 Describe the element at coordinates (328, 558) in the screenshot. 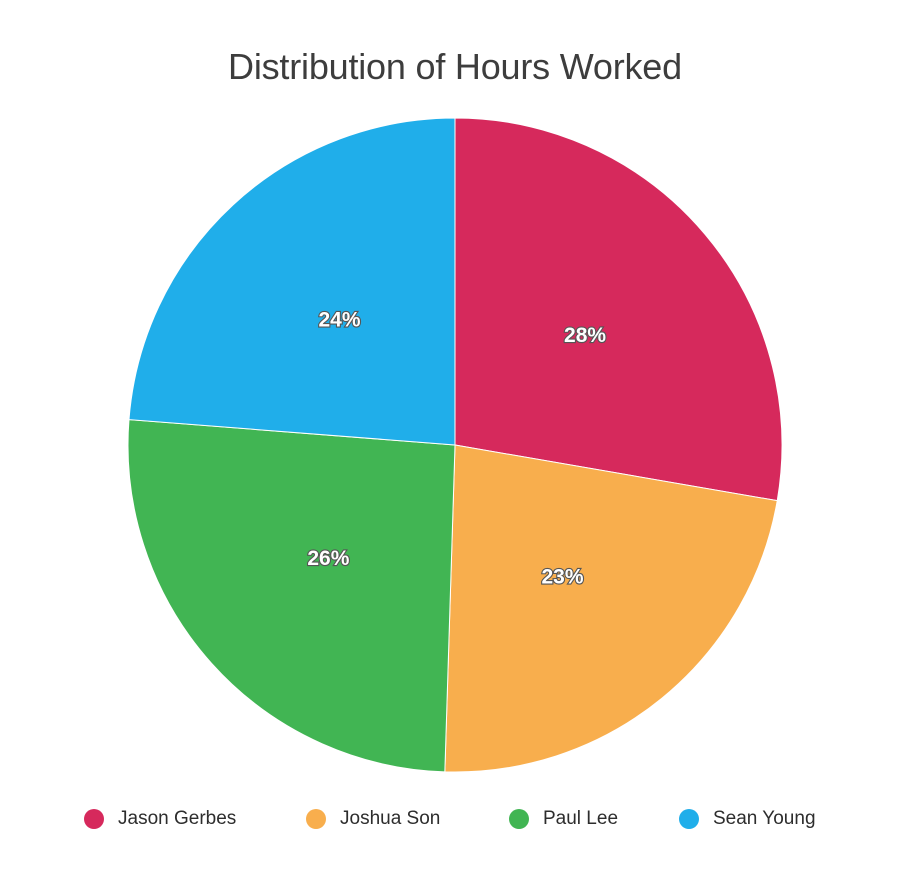

I see `slice-label-paul-lee: 26%` at that location.